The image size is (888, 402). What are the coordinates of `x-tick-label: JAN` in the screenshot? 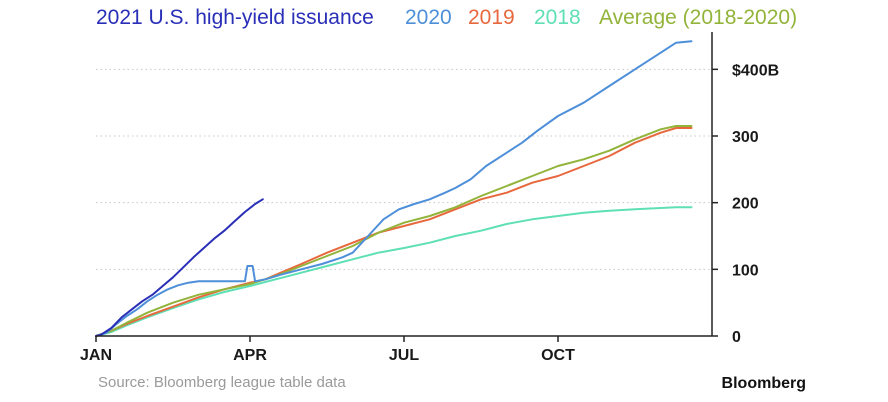 It's located at (96, 355).